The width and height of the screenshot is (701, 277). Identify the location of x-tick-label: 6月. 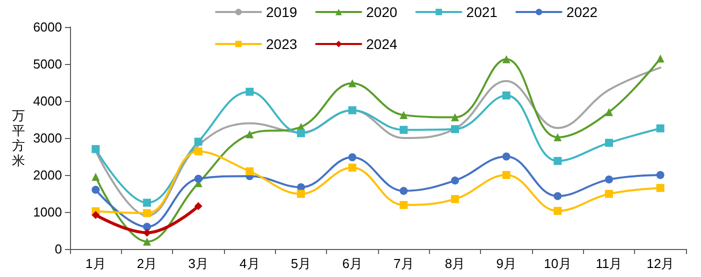
(352, 263).